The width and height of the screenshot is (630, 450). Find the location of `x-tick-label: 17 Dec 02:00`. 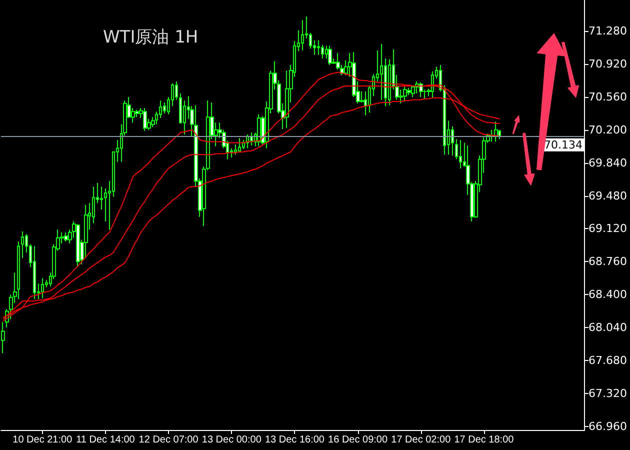

x-tick-label: 17 Dec 02:00 is located at coordinates (421, 440).